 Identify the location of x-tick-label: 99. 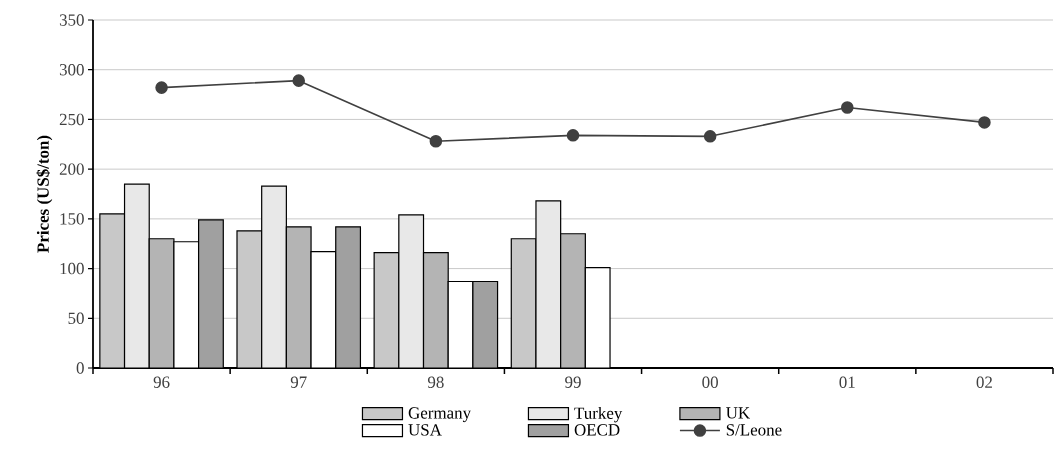
(573, 382).